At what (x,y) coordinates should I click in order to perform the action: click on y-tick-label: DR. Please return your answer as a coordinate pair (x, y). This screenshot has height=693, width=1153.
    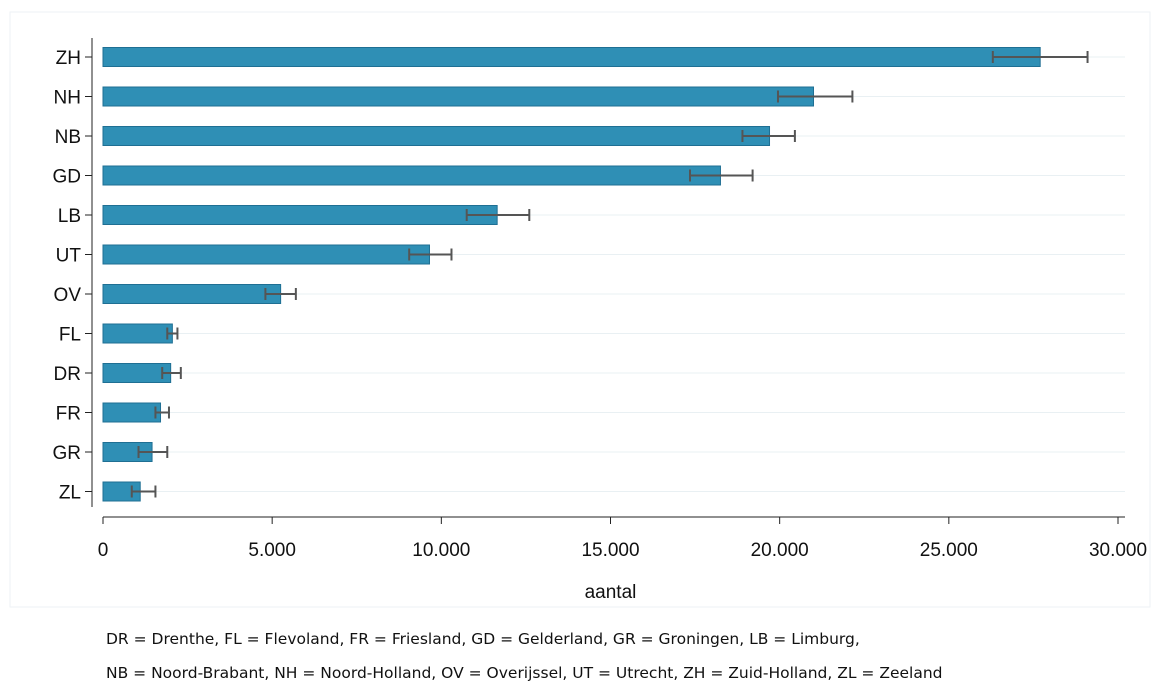
    Looking at the image, I should click on (67, 374).